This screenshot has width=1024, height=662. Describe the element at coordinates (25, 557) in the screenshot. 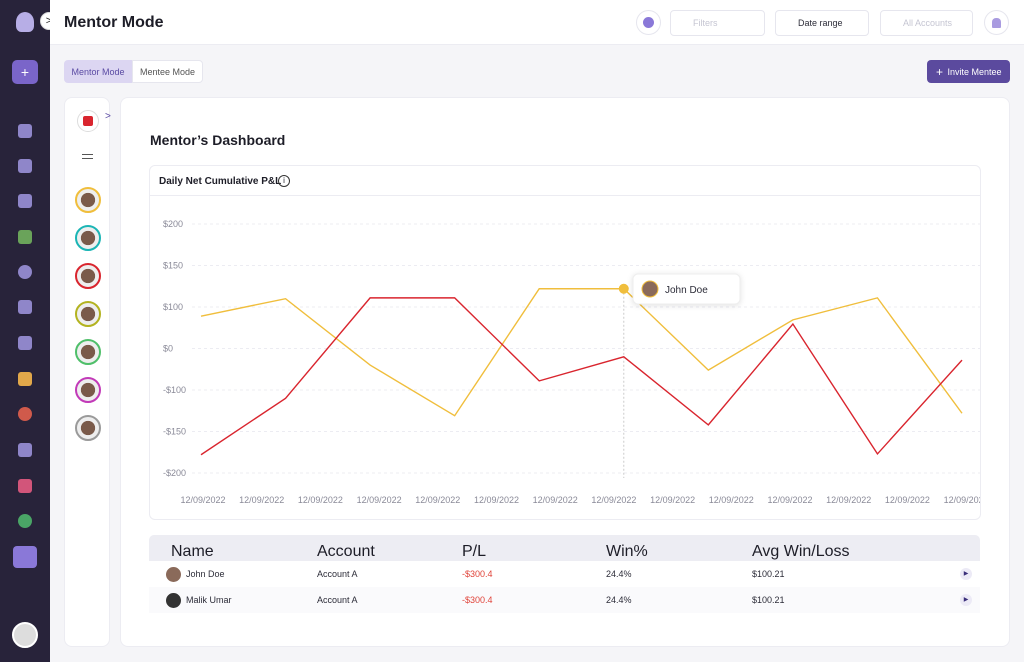

I see `nav-icon-active` at that location.